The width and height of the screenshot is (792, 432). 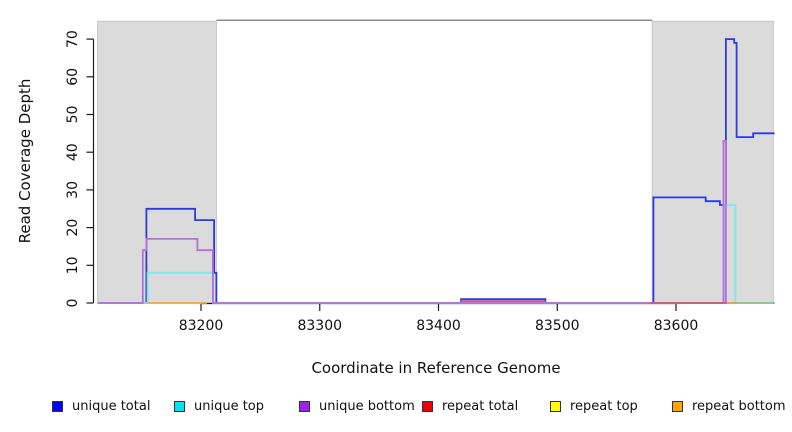 I want to click on legend-item-repeat-total: repeat total, so click(x=470, y=406).